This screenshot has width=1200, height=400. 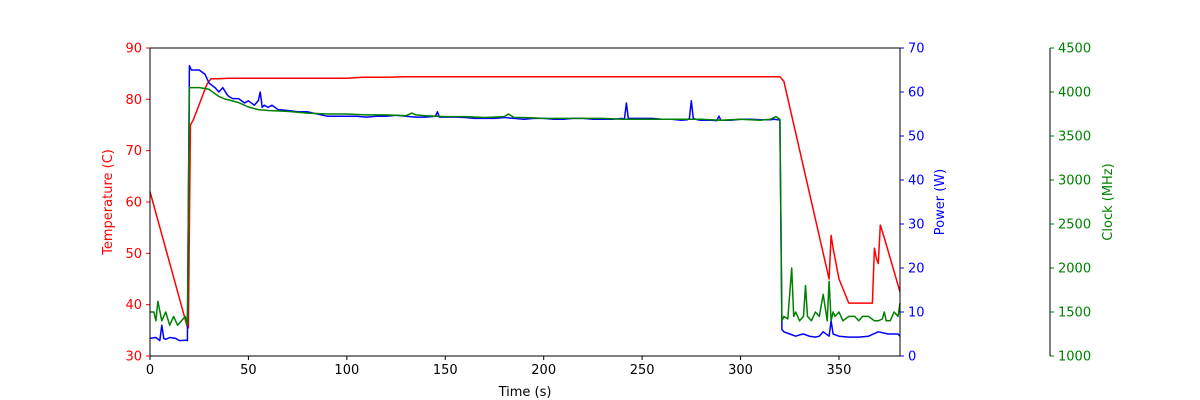 What do you see at coordinates (916, 181) in the screenshot?
I see `power-tick-label: 40` at bounding box center [916, 181].